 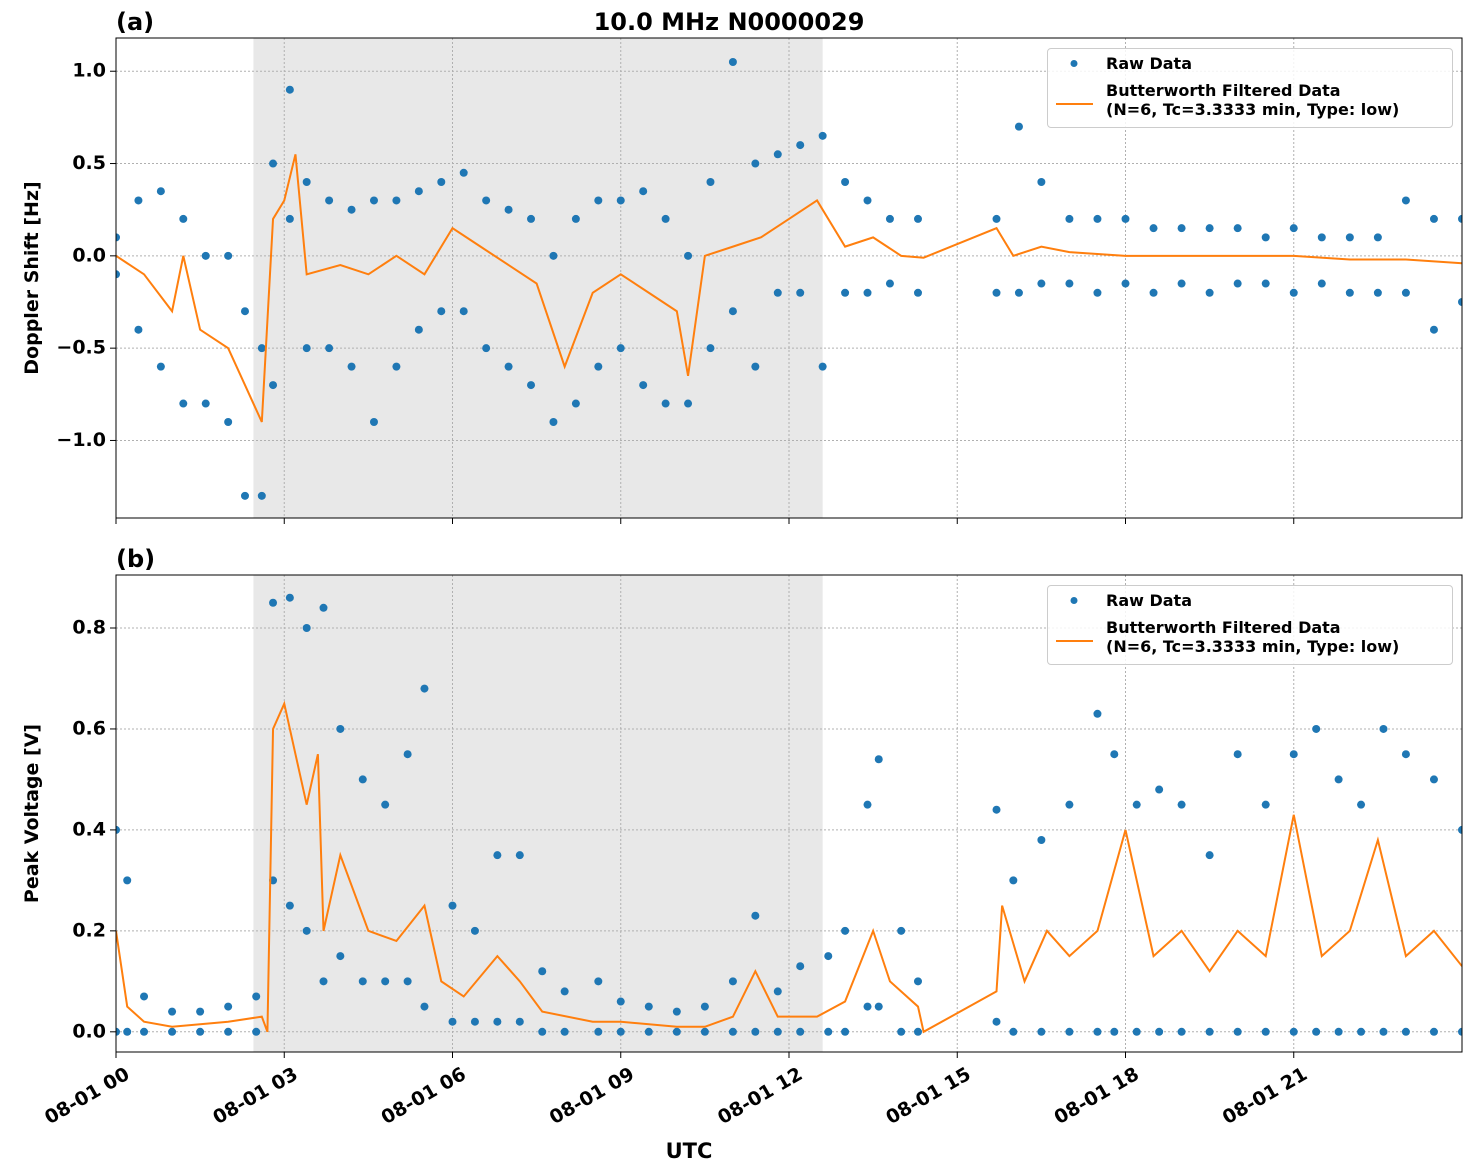 I want to click on y-axis-label: Doppler Shift [Hz], so click(x=32, y=277).